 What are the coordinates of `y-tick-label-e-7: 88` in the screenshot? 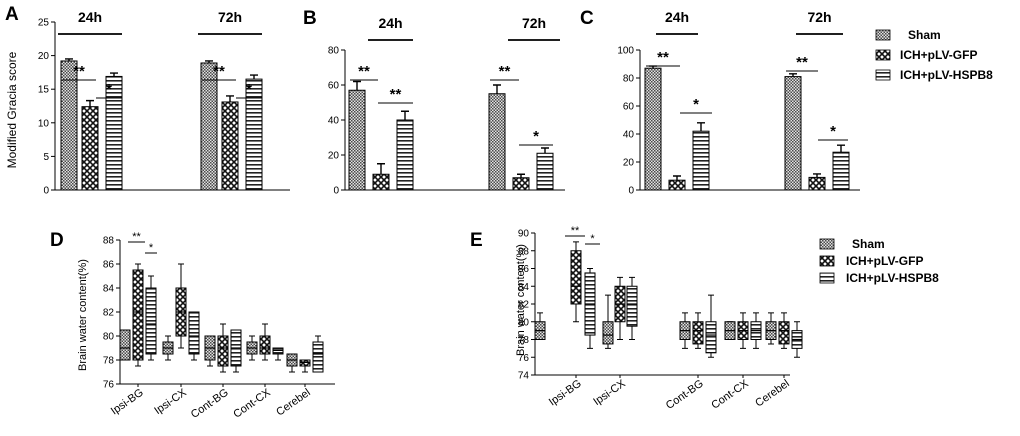 It's located at (524, 251).